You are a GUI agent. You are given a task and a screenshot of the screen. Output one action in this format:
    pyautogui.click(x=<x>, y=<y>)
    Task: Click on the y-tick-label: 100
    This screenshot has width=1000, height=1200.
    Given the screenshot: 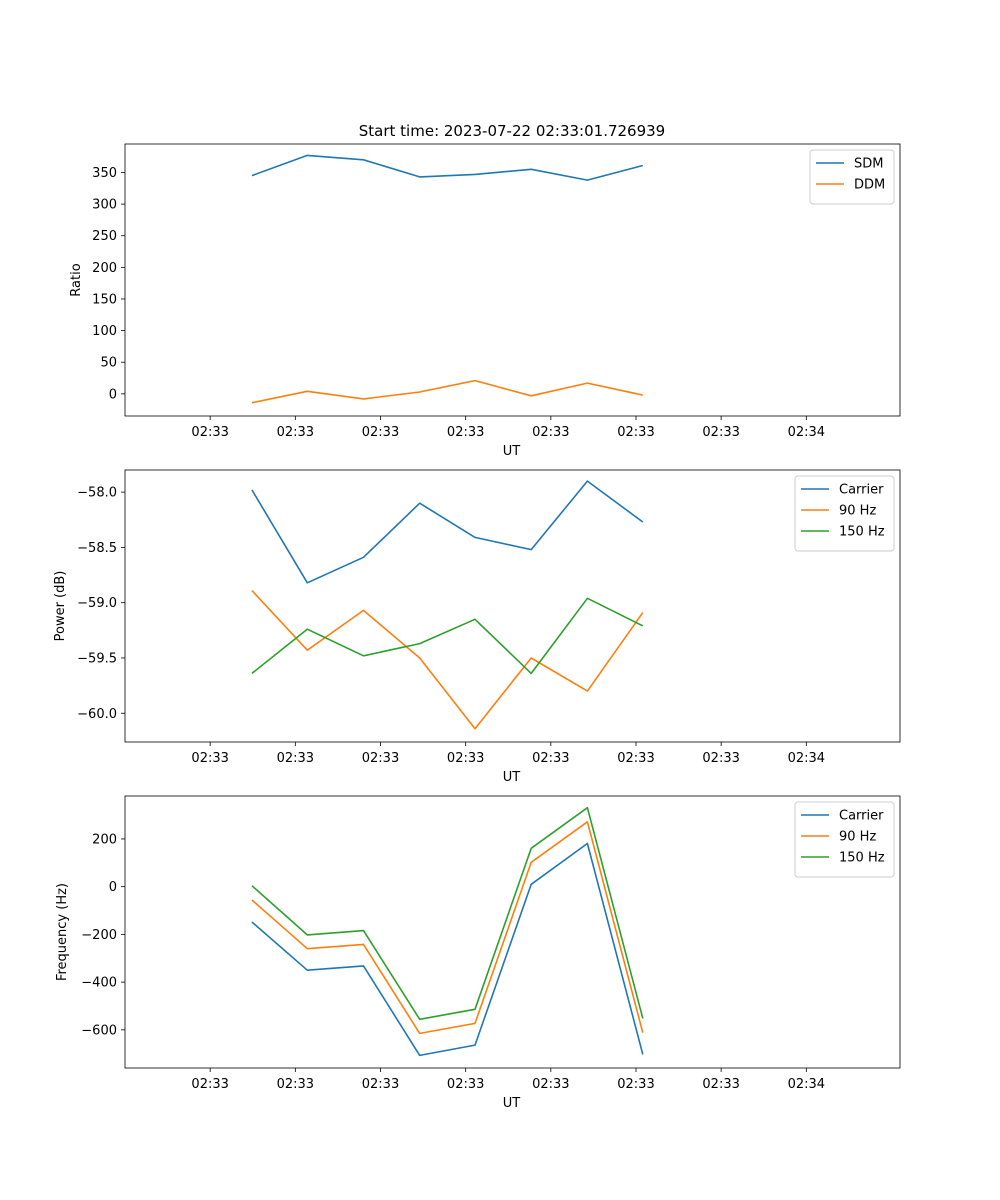 What is the action you would take?
    pyautogui.click(x=104, y=331)
    